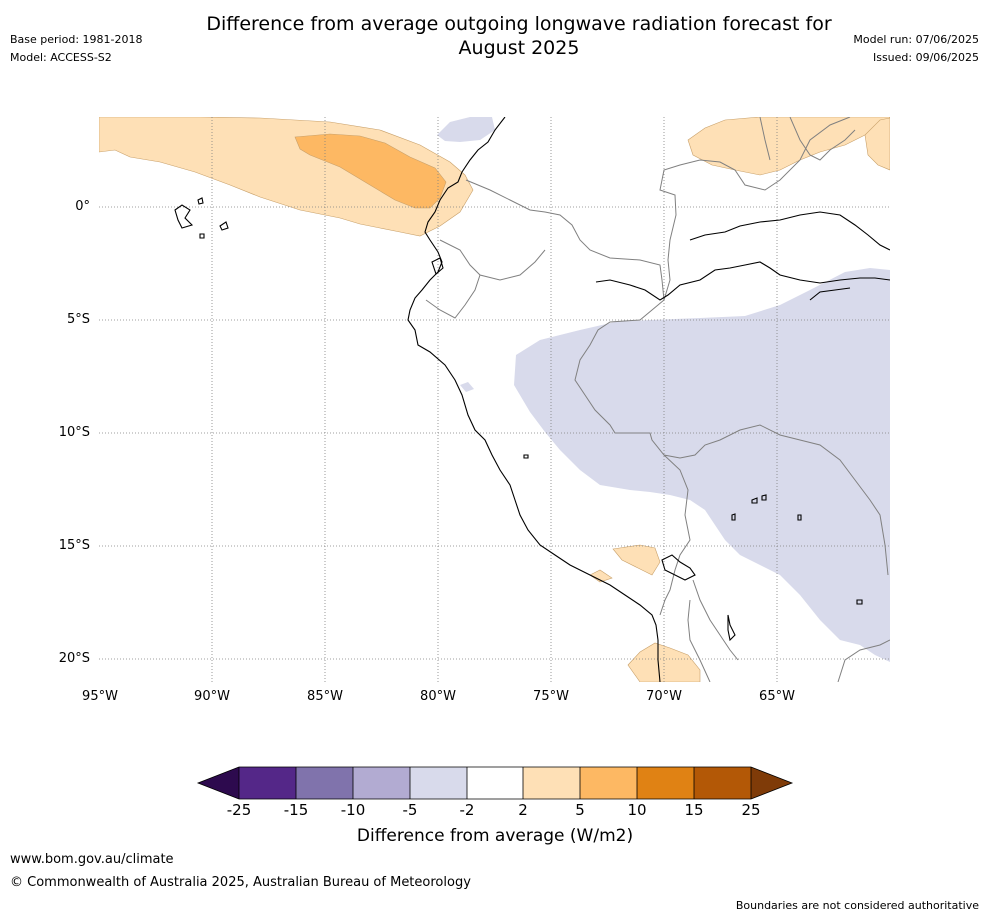 This screenshot has width=988, height=919. I want to click on model-run: Model run: 07/06/2025, so click(916, 39).